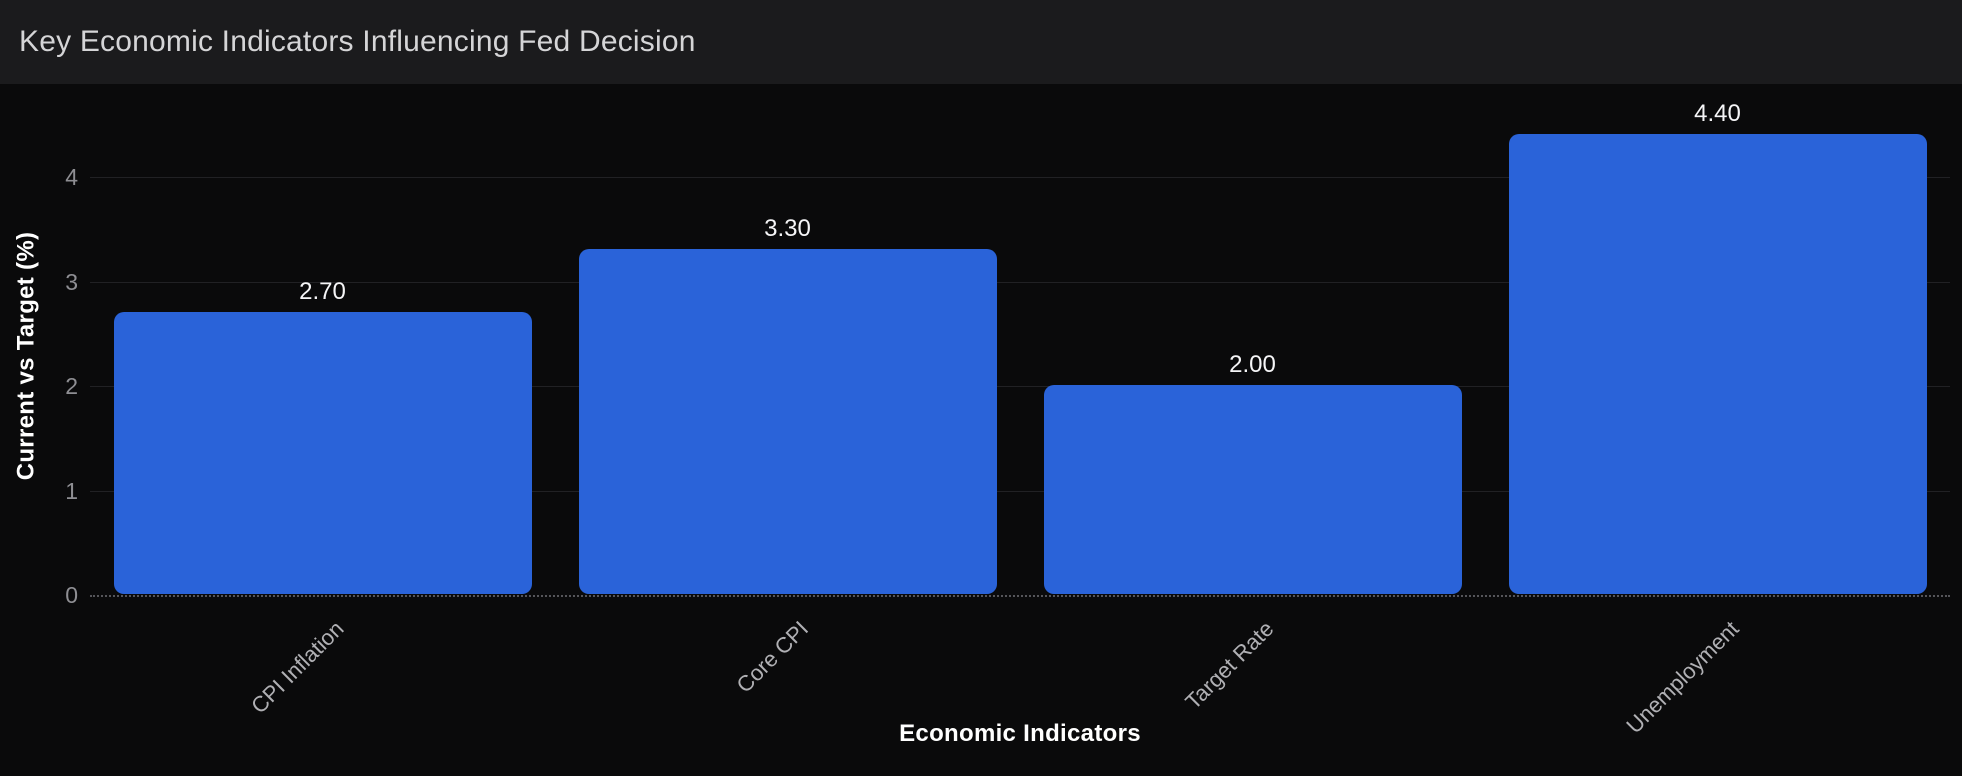 This screenshot has width=1962, height=776. Describe the element at coordinates (787, 229) in the screenshot. I see `value-label-core-cpi: 3.30` at that location.